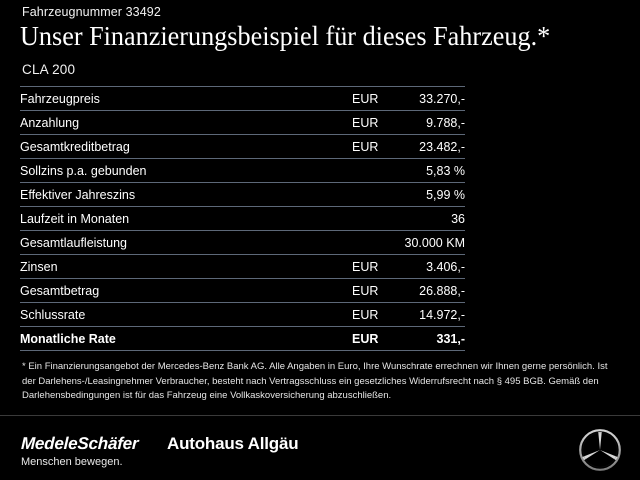  I want to click on table-row: Zinsen EUR 3.406,-, so click(242, 266).